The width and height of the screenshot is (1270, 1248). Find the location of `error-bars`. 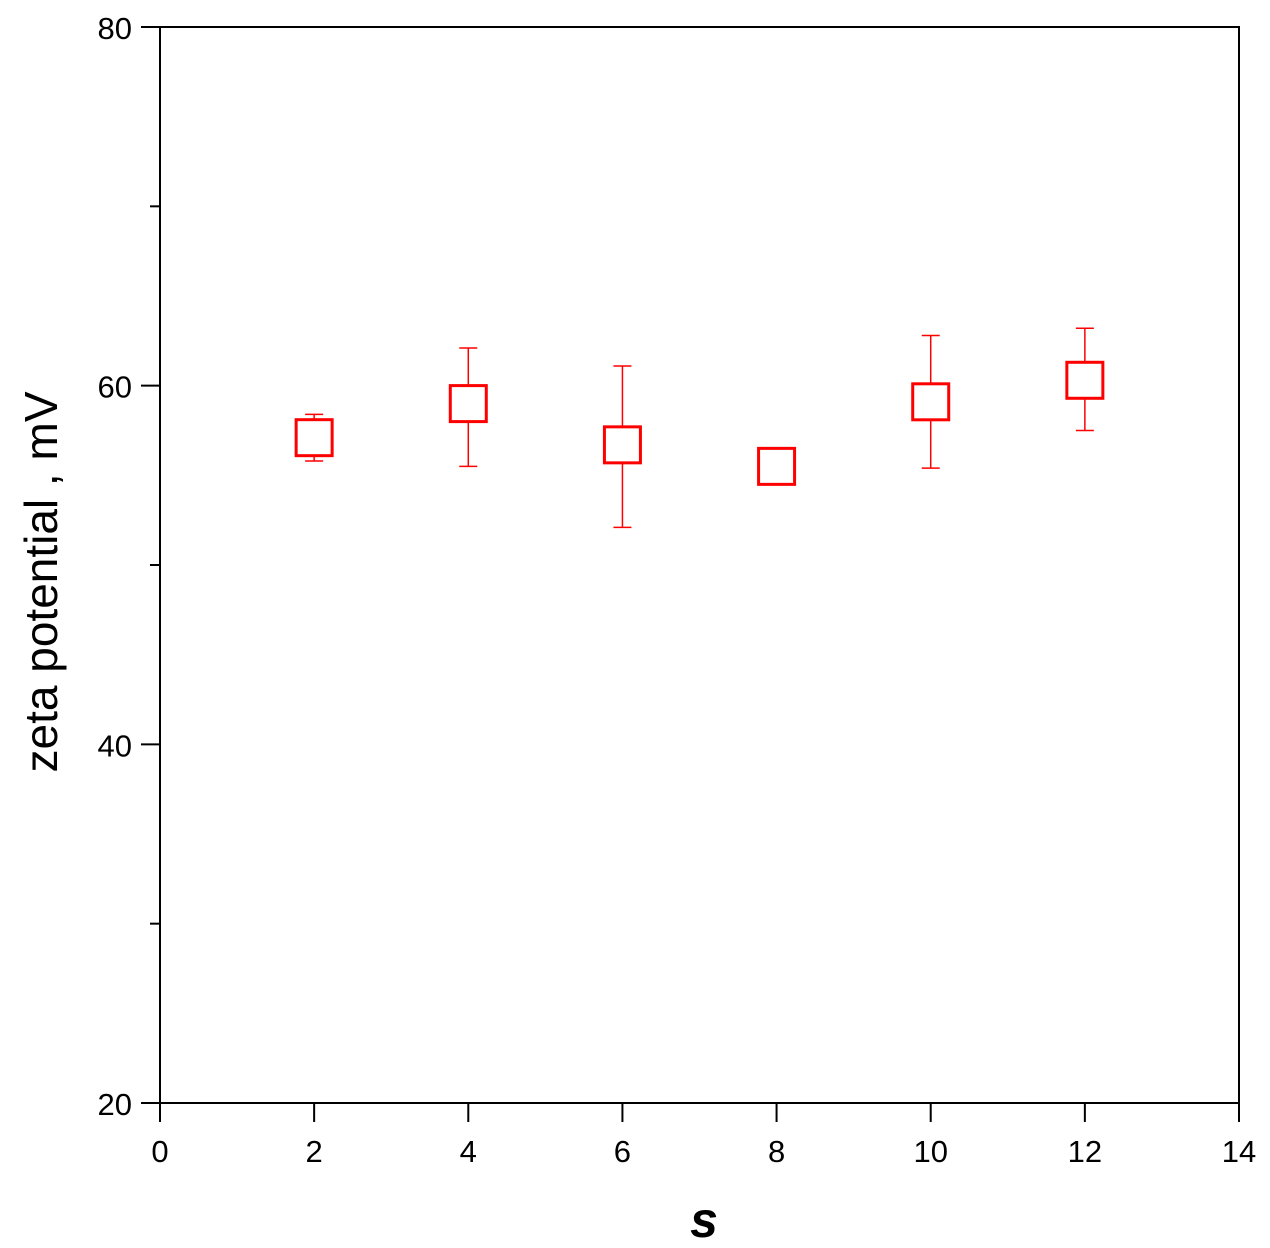

error-bars is located at coordinates (699, 428).